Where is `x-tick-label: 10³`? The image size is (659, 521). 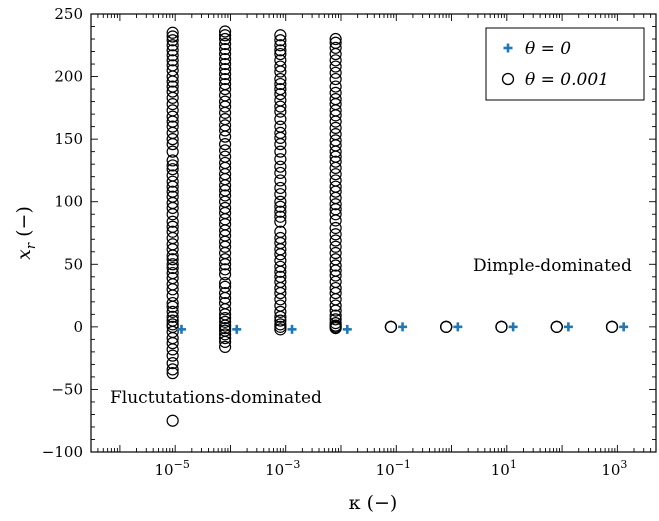 x-tick-label: 10³ is located at coordinates (614, 468).